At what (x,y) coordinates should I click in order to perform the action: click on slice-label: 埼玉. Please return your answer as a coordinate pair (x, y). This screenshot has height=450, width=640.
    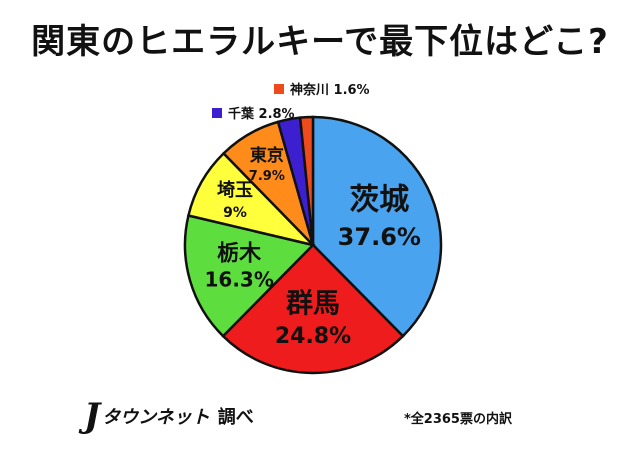
    Looking at the image, I should click on (235, 190).